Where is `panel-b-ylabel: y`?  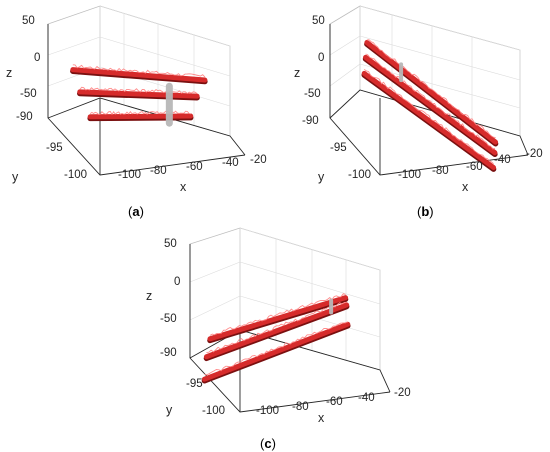 panel-b-ylabel: y is located at coordinates (321, 177).